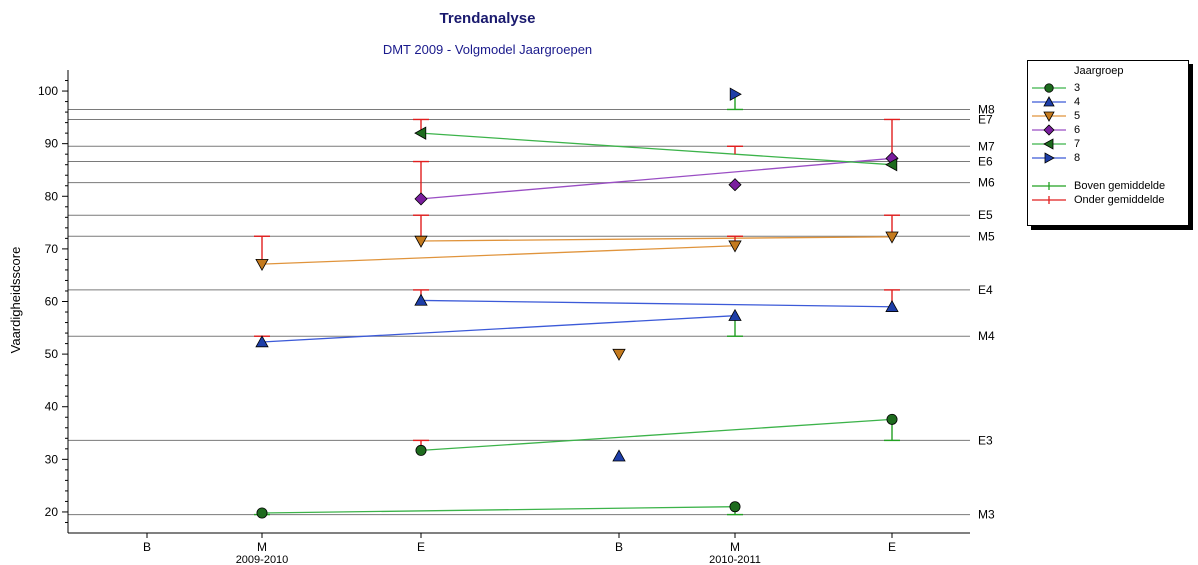  Describe the element at coordinates (52, 196) in the screenshot. I see `y-tick-label: 80` at that location.